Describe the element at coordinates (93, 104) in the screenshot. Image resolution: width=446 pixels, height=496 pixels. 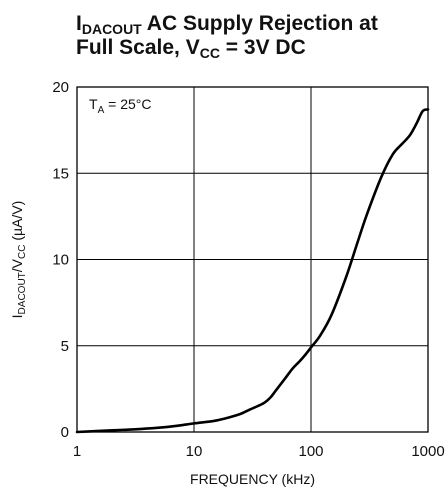
I see `annotation-main: T` at that location.